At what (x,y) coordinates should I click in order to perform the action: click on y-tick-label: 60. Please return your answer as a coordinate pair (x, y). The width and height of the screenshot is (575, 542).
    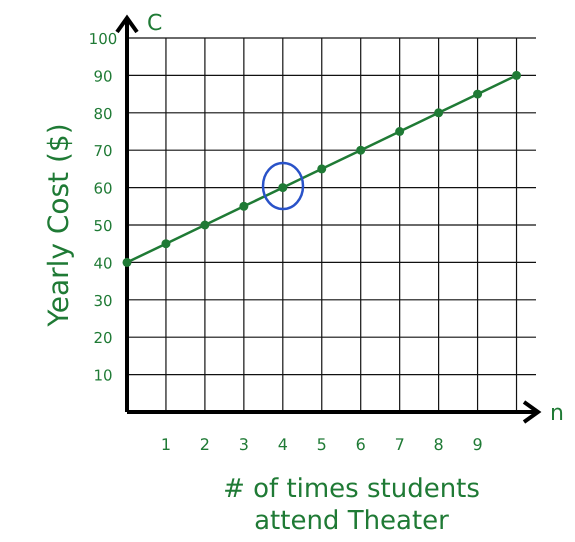
    Looking at the image, I should click on (103, 189).